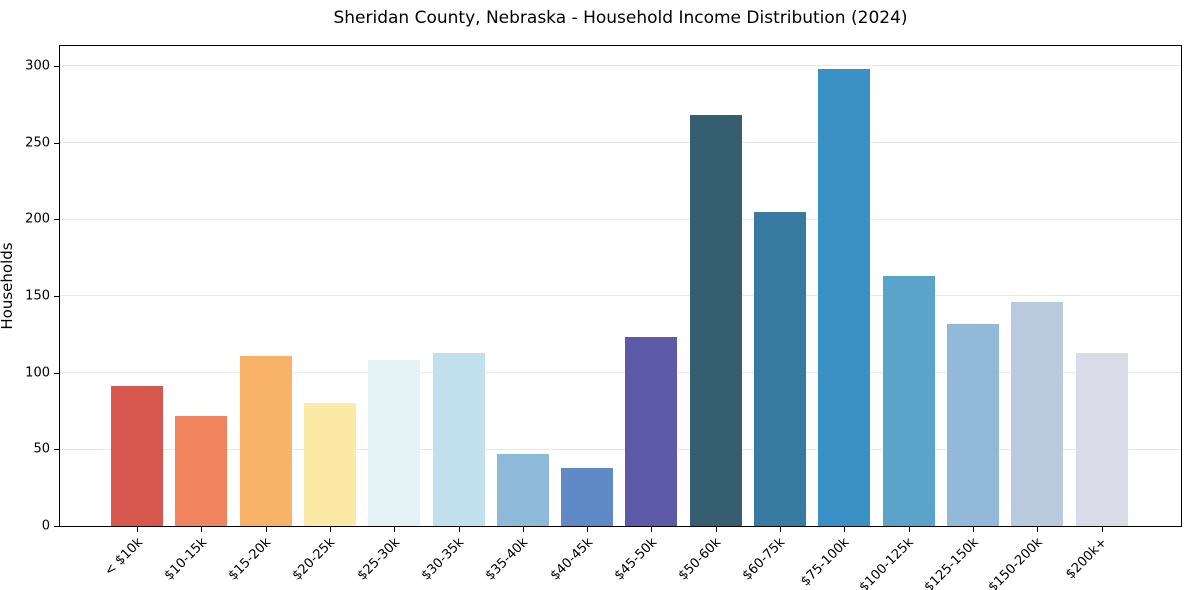 The image size is (1189, 590). I want to click on x-tick-label: $50-60k, so click(700, 559).